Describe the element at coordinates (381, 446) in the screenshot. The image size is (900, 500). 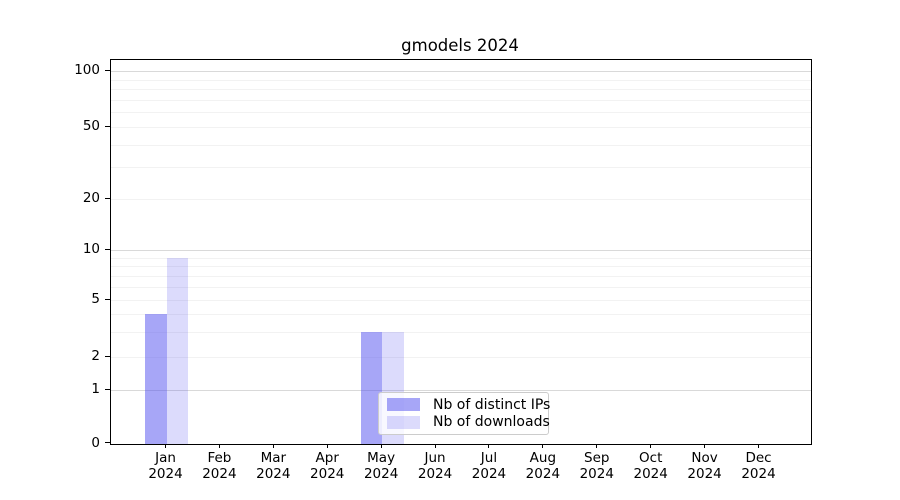
I see `x-tick-mark-may` at that location.